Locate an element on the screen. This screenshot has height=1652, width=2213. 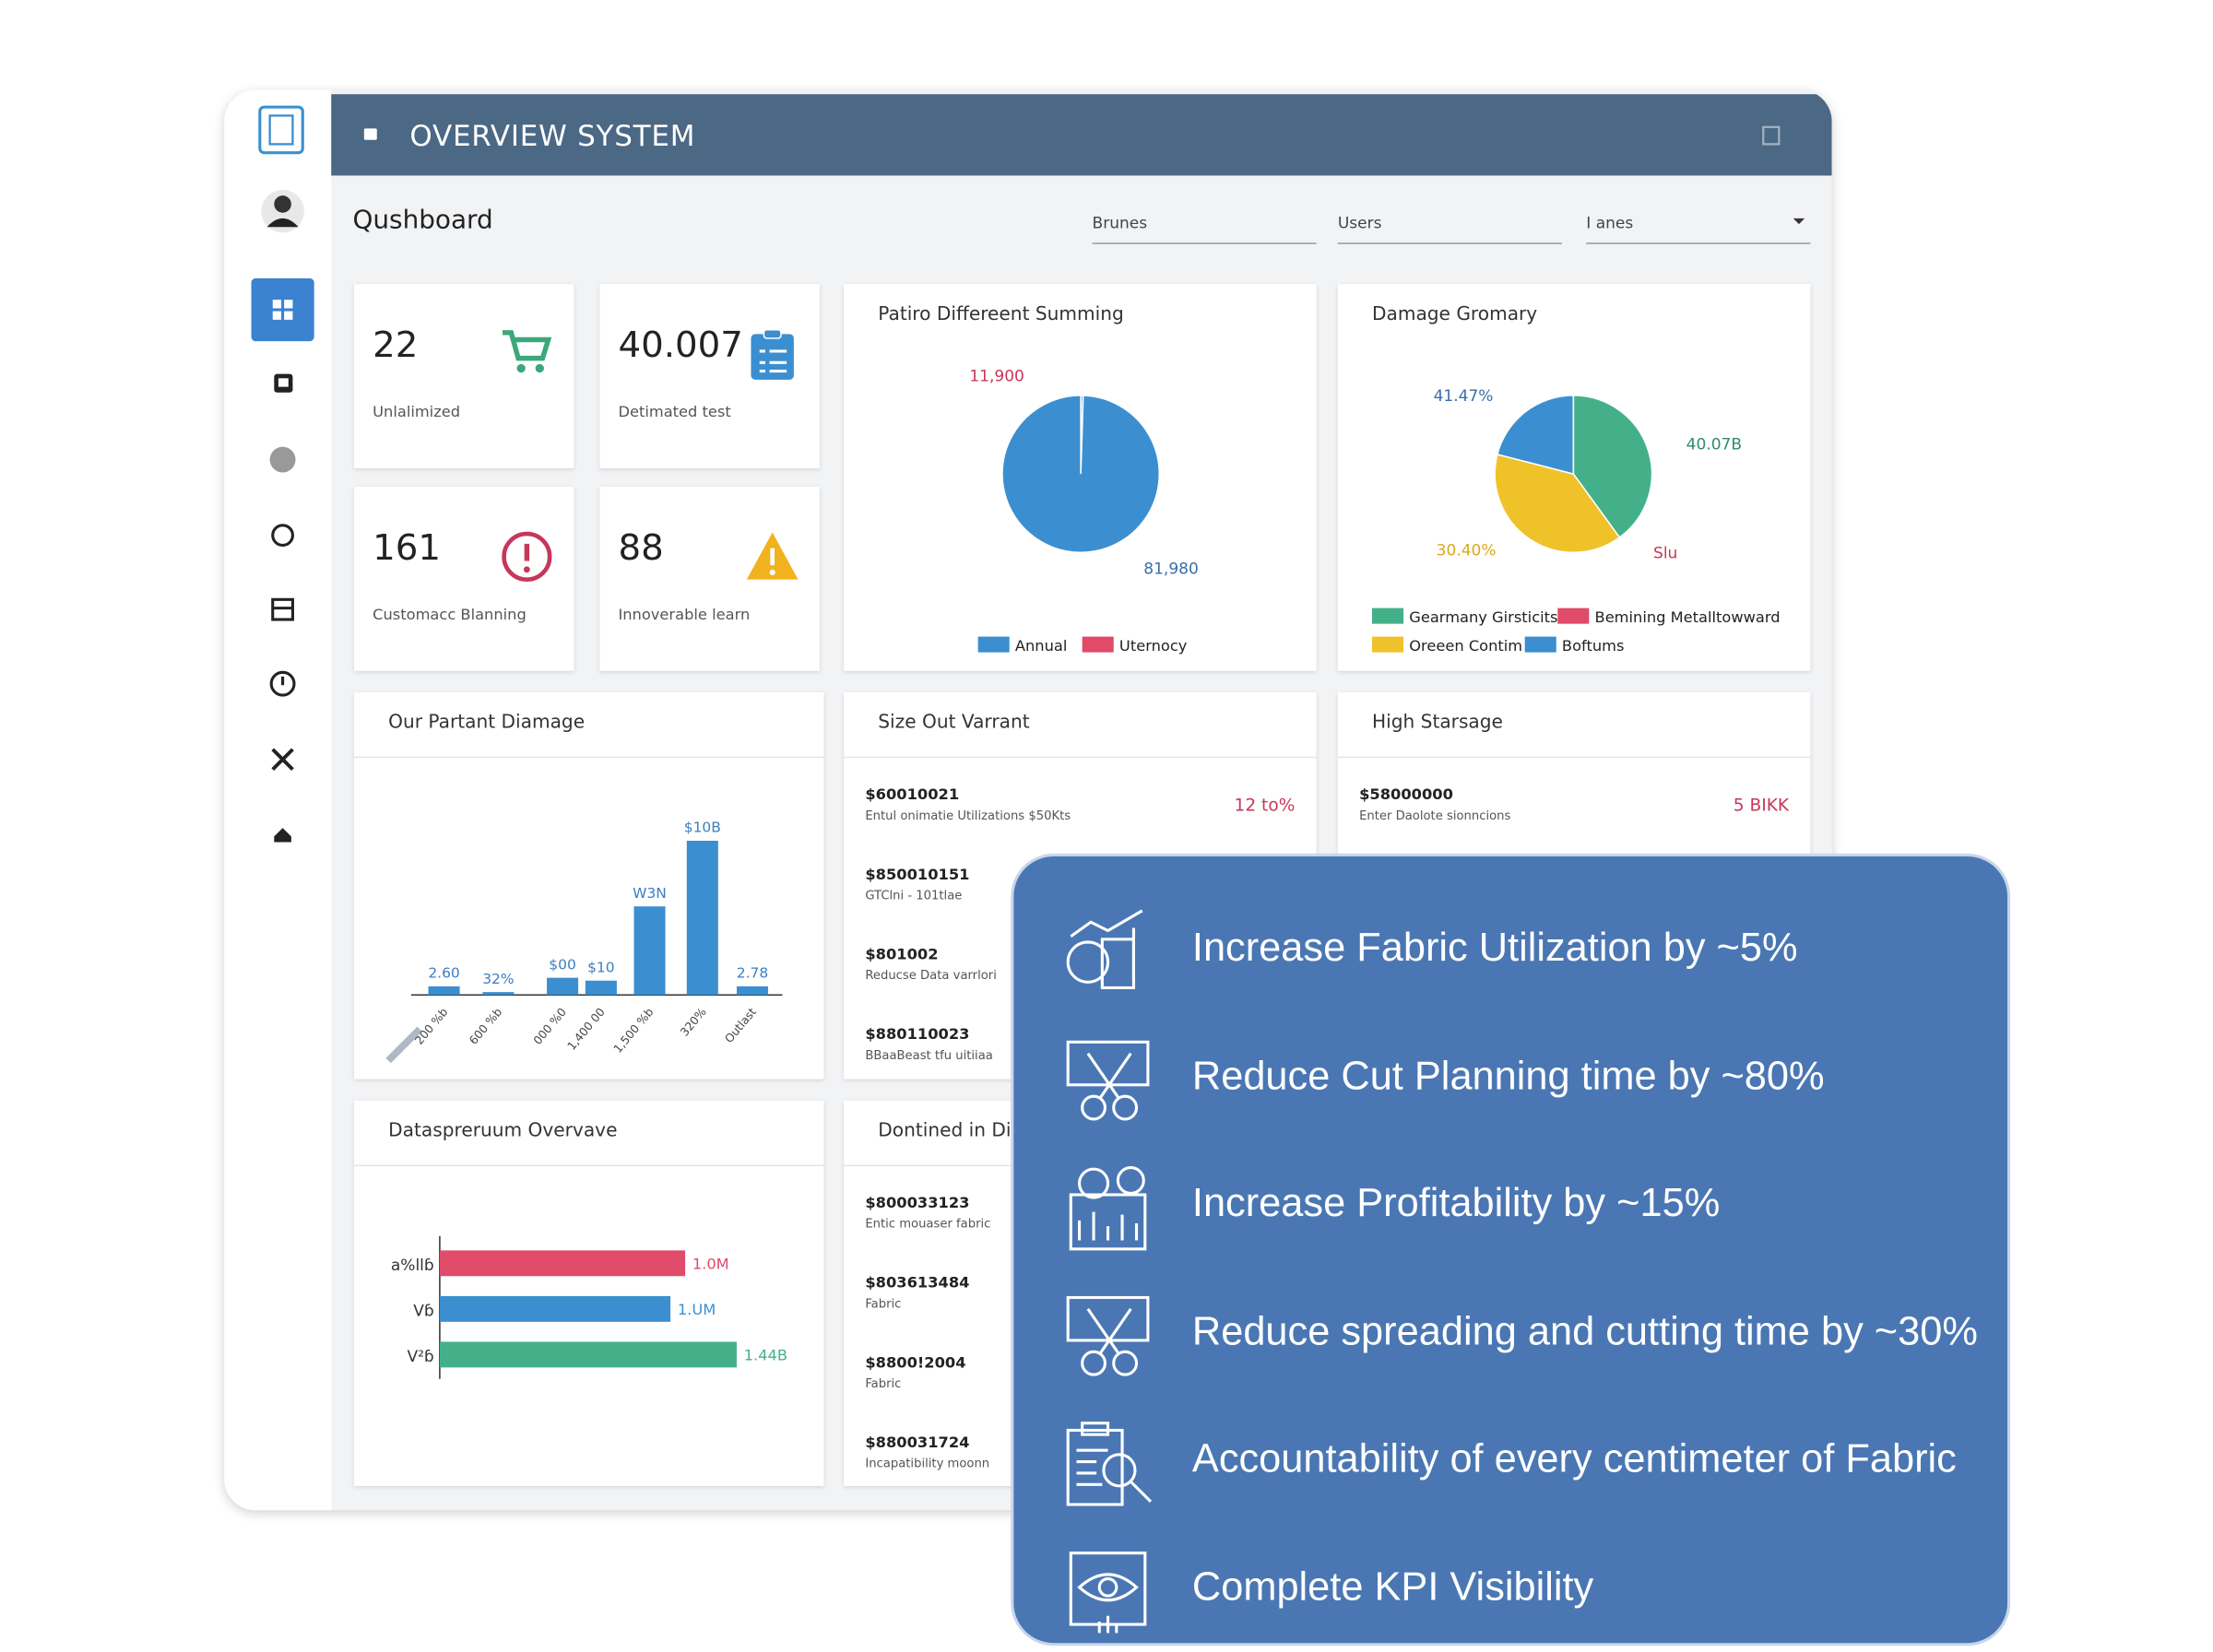
card-title: Patiro Differeent Summing is located at coordinates (1001, 314).